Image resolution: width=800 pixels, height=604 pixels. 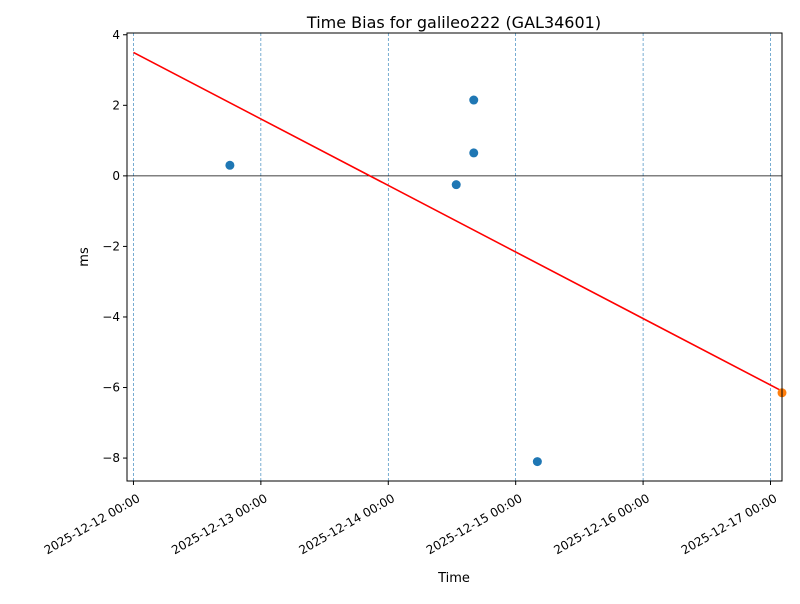 I want to click on y-tick-label: −6, so click(x=111, y=388).